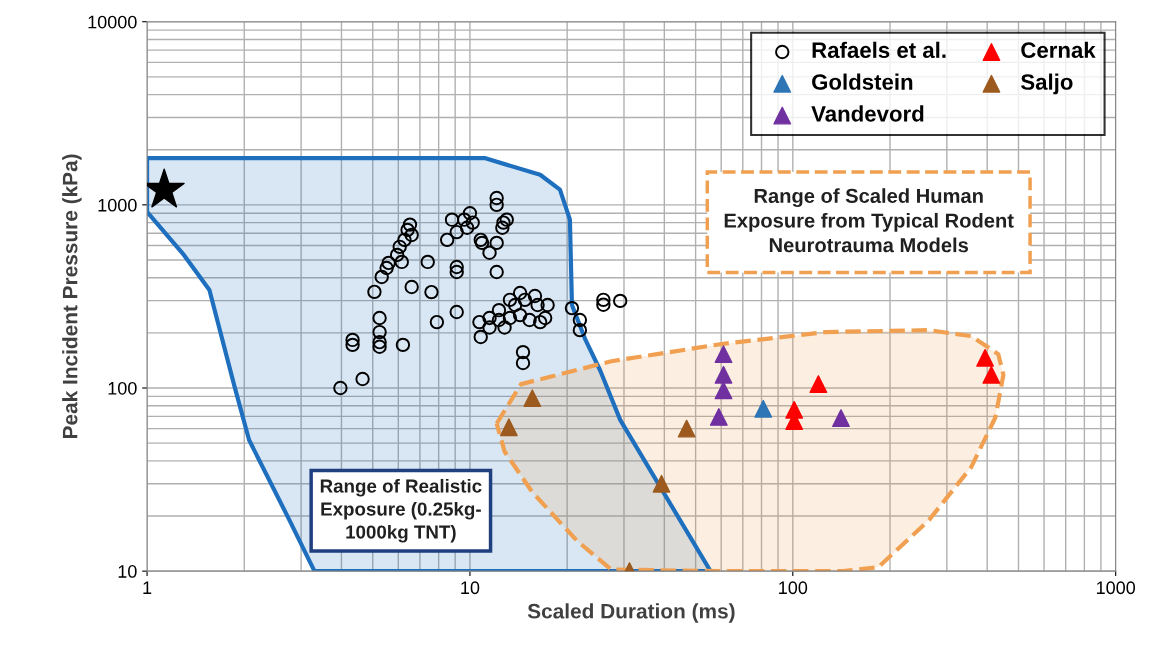  I want to click on y-axis-title: Peak Incident Pressure (kPa), so click(72, 296).